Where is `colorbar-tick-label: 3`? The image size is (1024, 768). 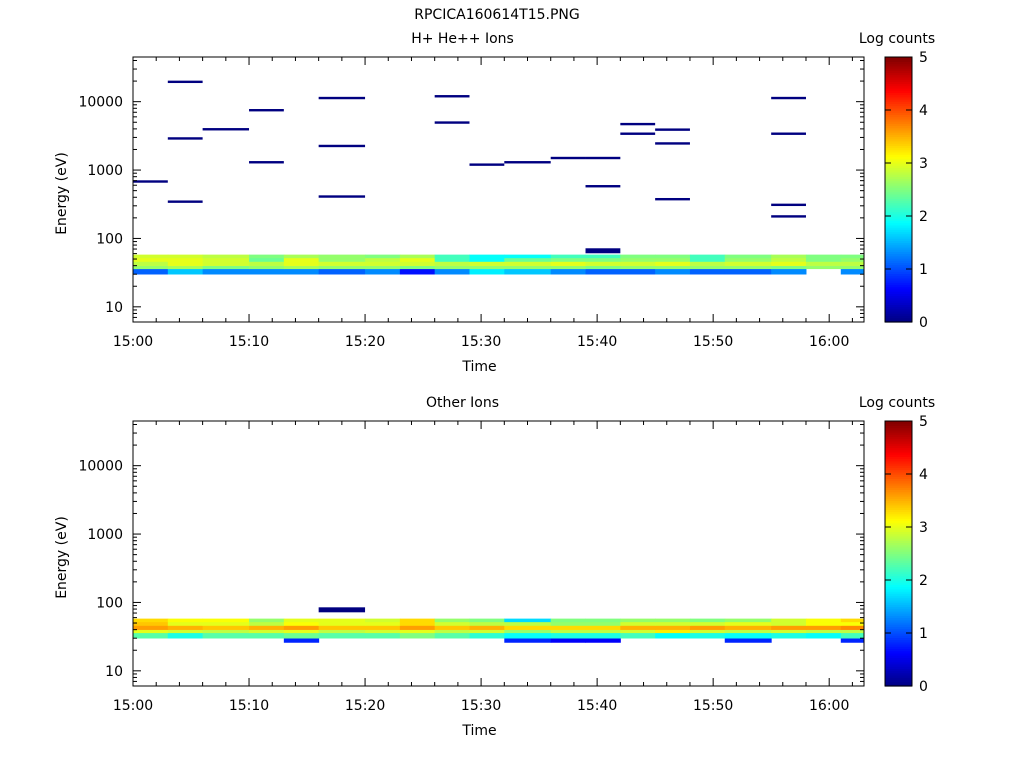 colorbar-tick-label: 3 is located at coordinates (923, 164).